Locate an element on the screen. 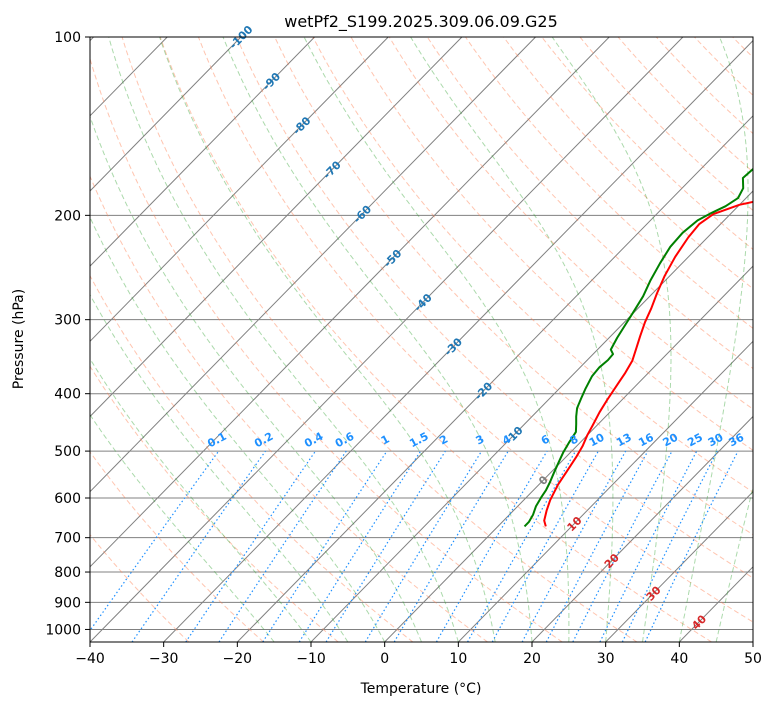 The image size is (775, 708). mixing-ratio-label: 0.6 is located at coordinates (345, 440).